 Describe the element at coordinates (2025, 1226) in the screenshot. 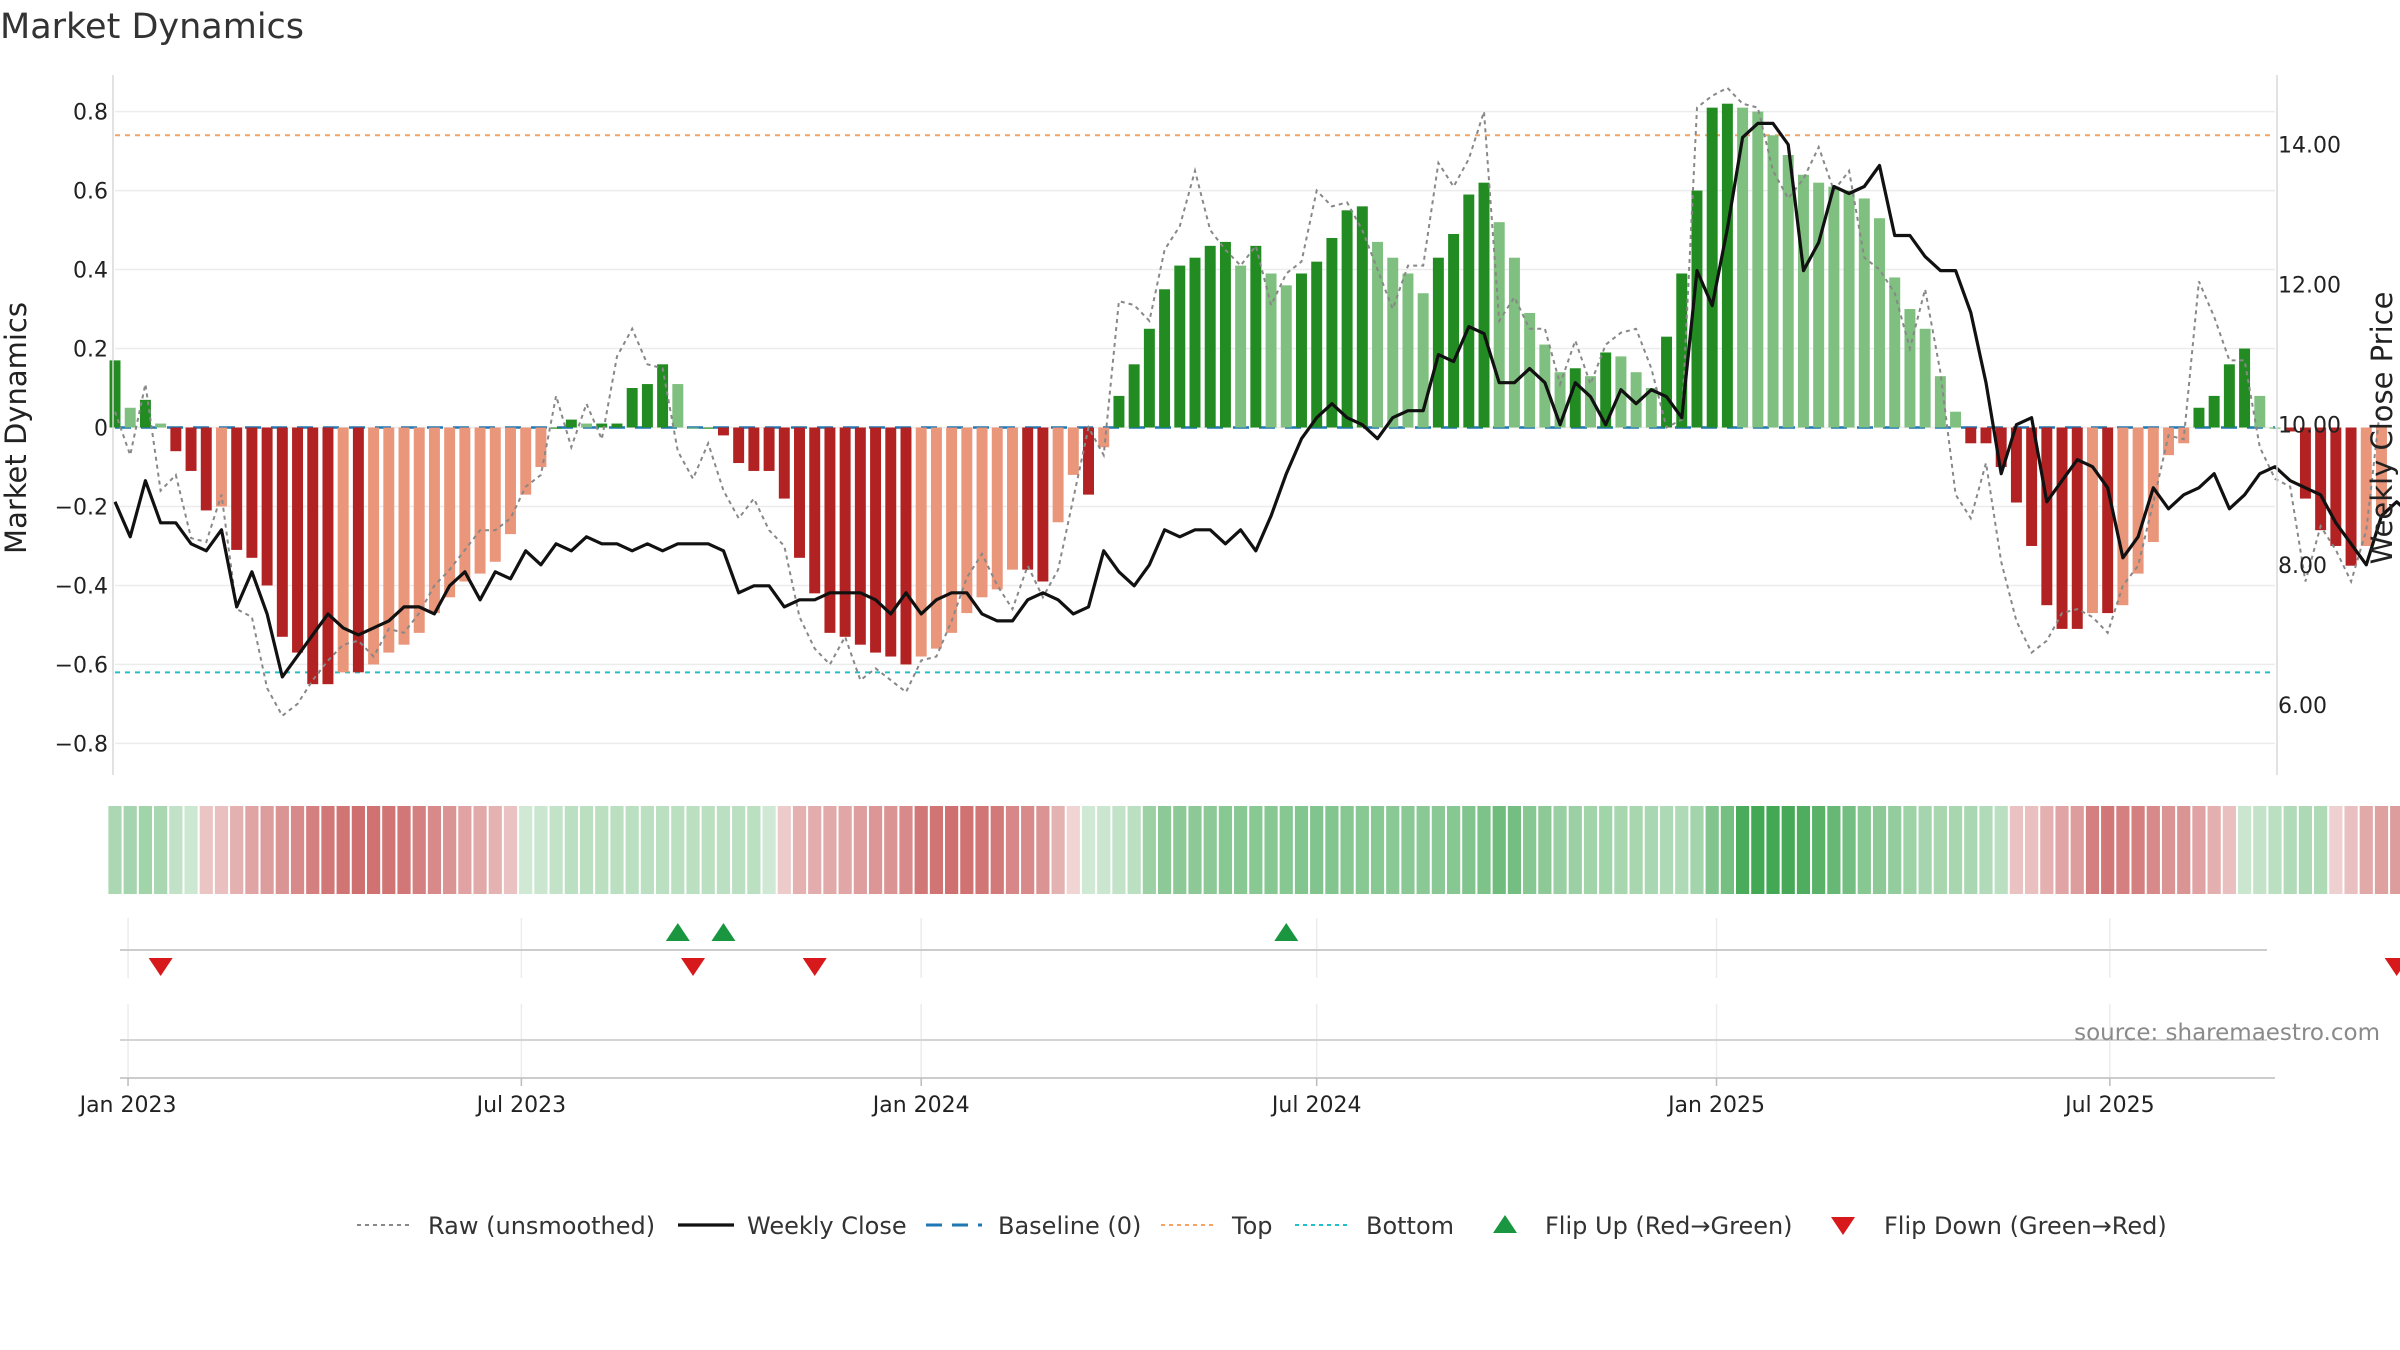

I see `legend-label: Flip Down (Green→Red)` at that location.